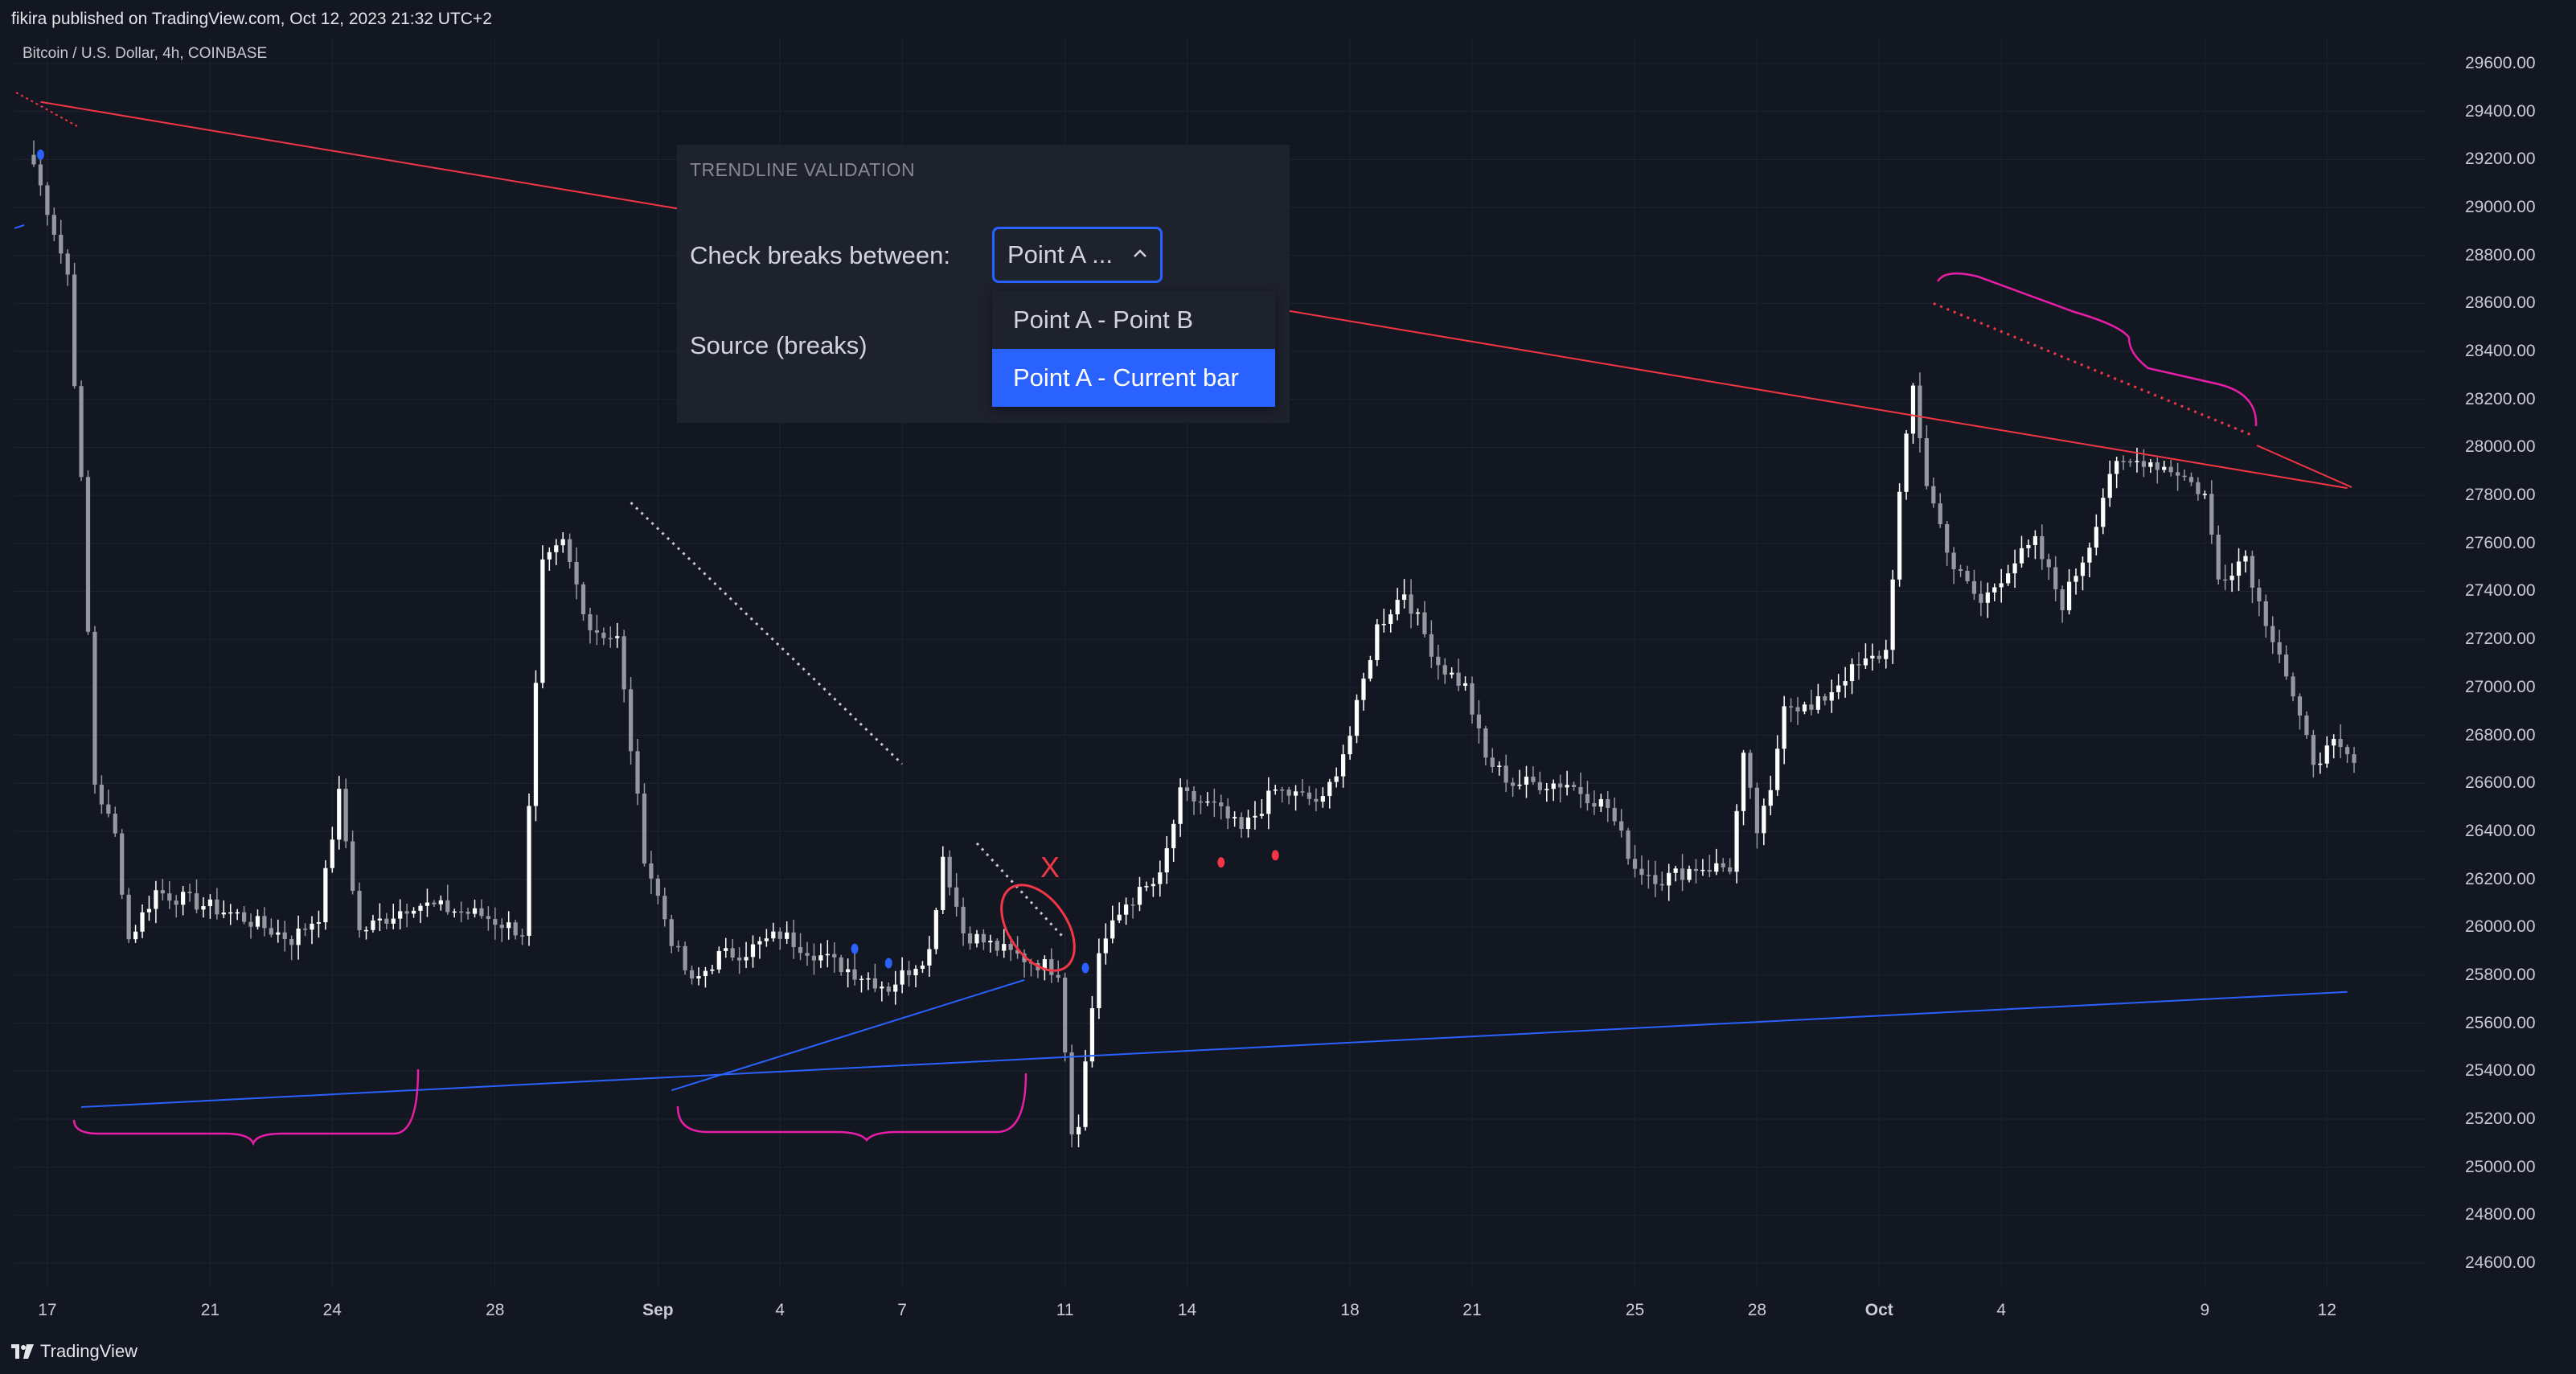 The height and width of the screenshot is (1374, 2576). What do you see at coordinates (848, 1035) in the screenshot?
I see `trendline-trendline` at bounding box center [848, 1035].